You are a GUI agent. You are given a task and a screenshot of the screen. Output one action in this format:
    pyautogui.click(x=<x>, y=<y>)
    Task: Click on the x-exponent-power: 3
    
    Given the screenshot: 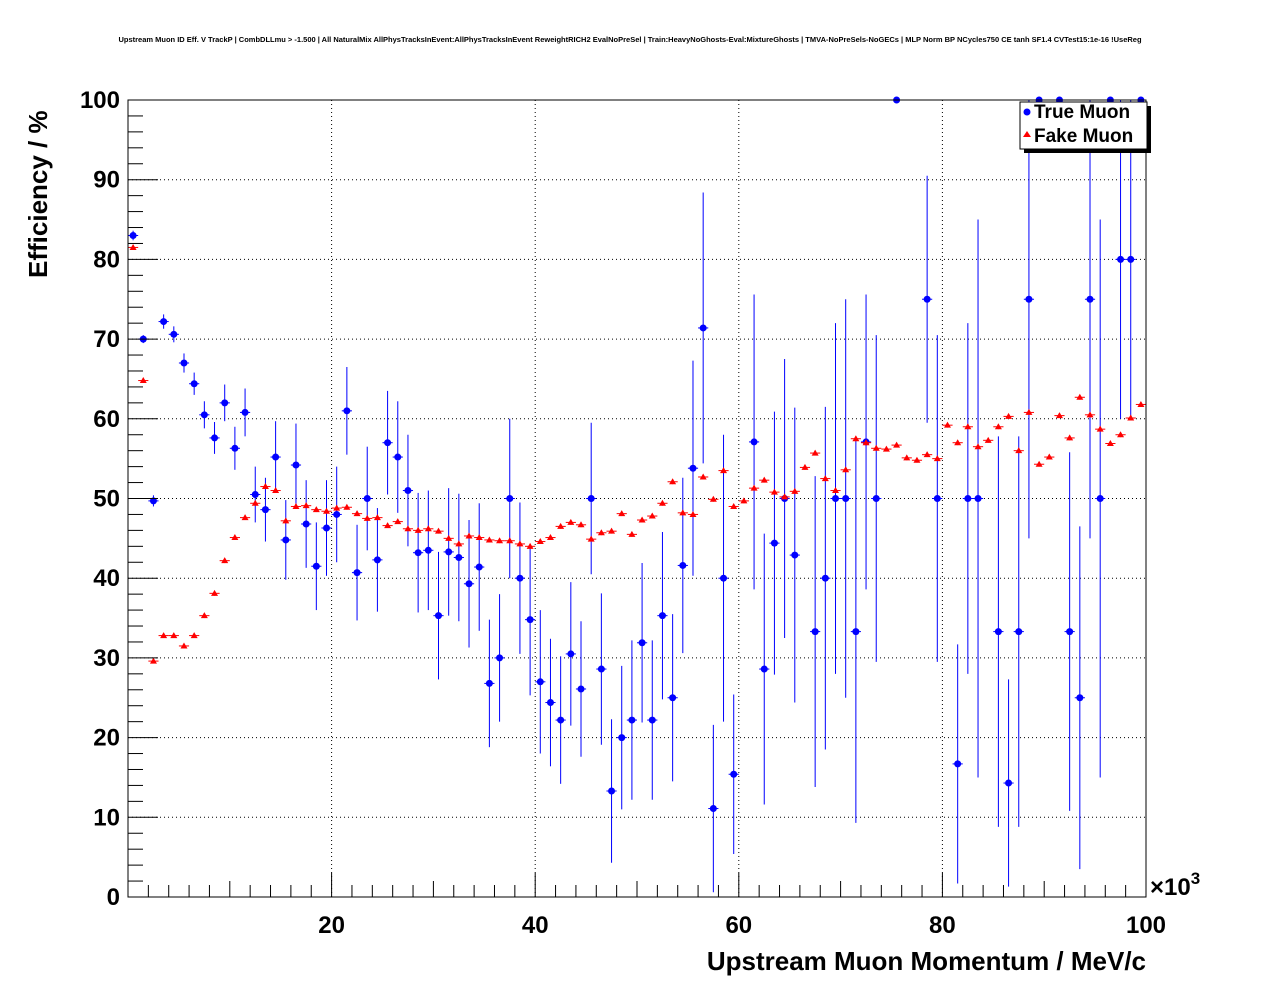 What is the action you would take?
    pyautogui.click(x=1195, y=878)
    